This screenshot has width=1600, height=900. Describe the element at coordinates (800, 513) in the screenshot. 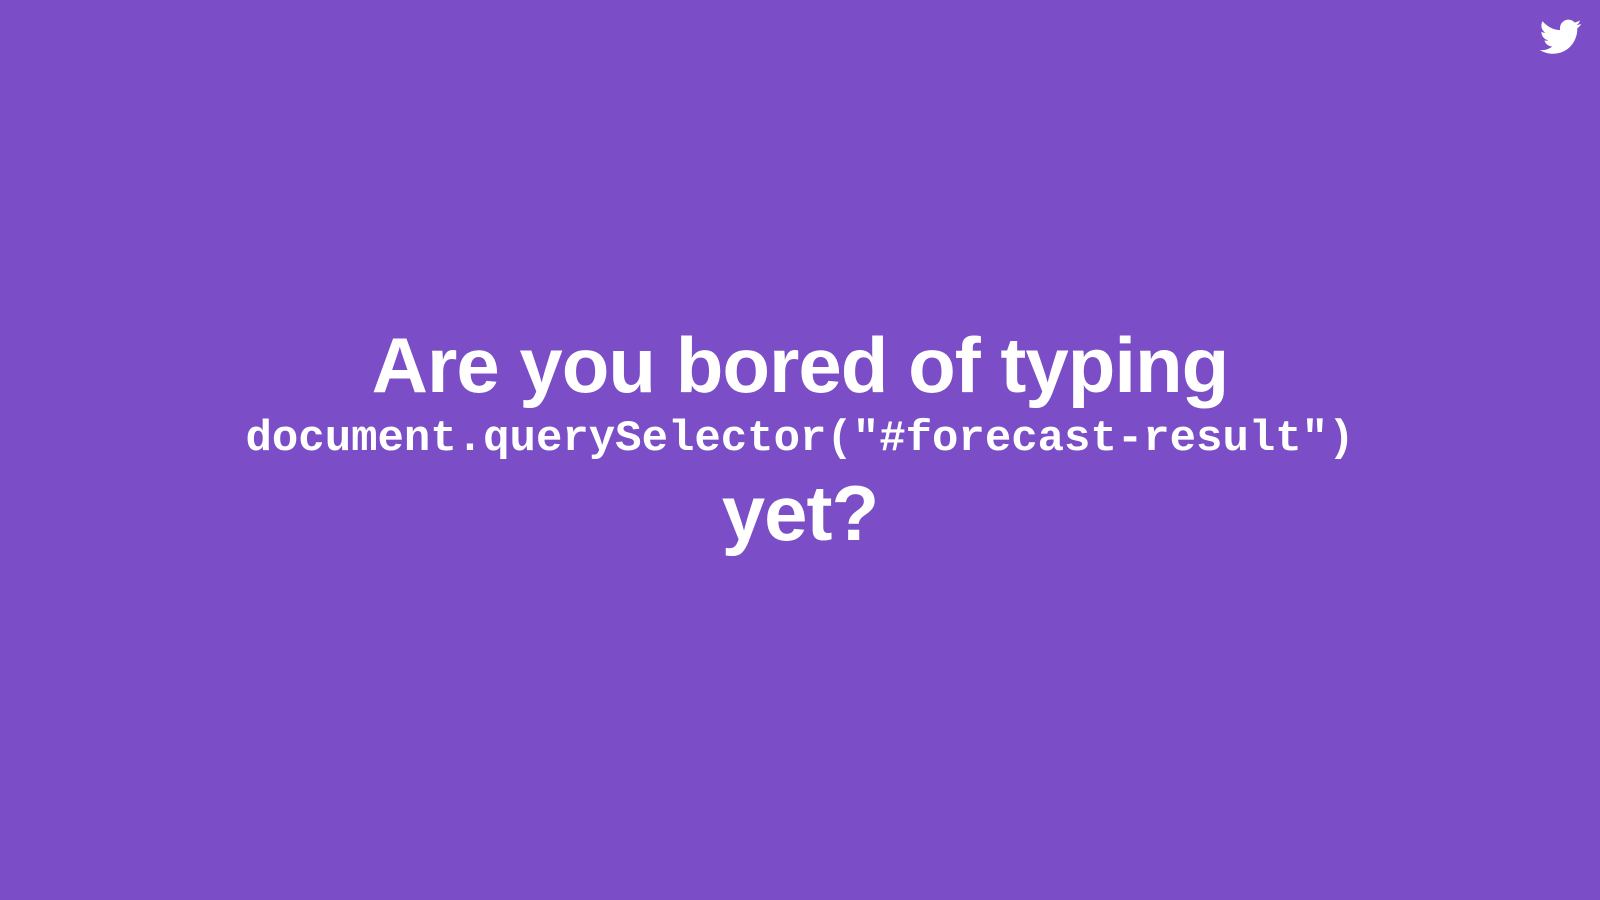

I see `heading-line-3: yet?` at that location.